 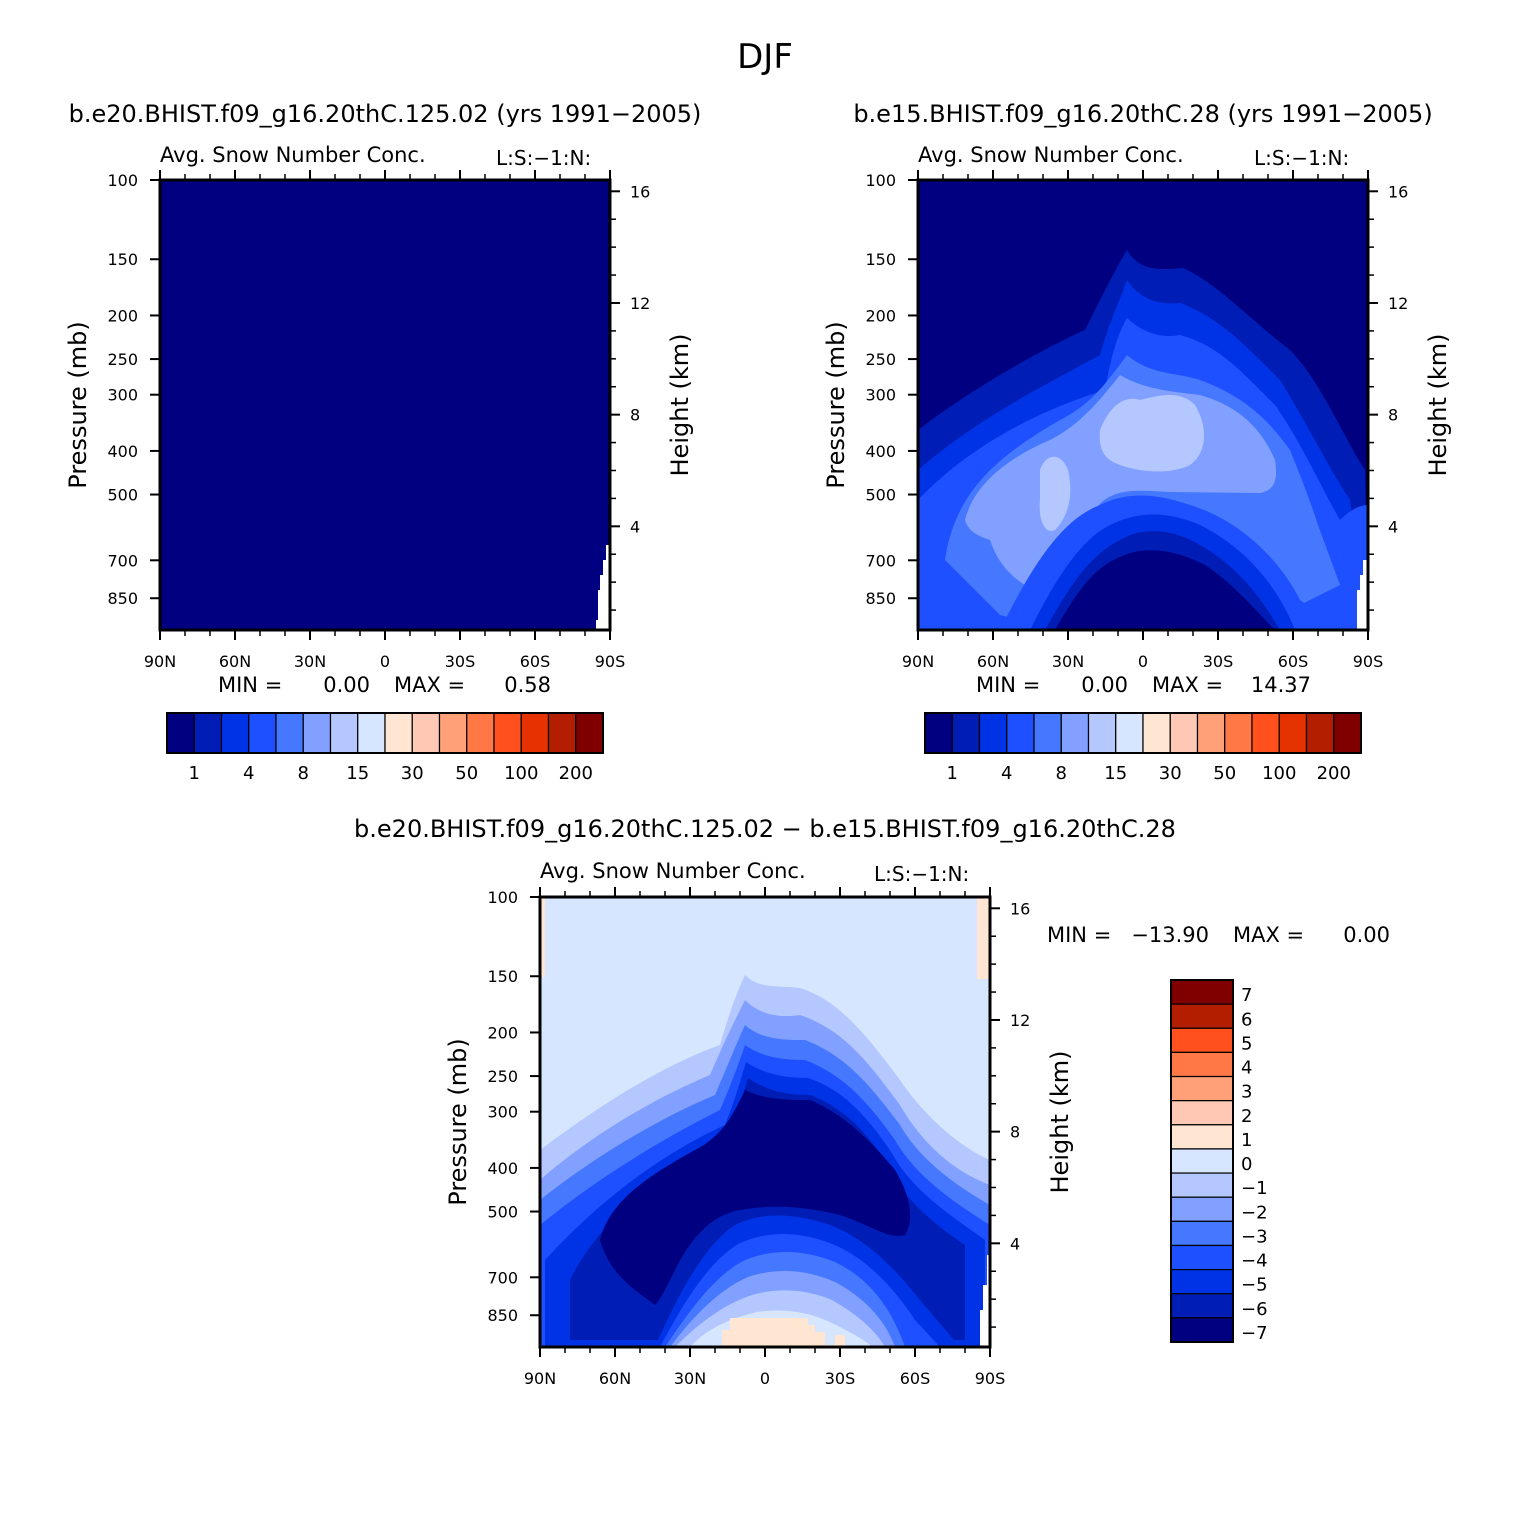 I want to click on panel-3-xtick-label: 90N, so click(x=540, y=1378).